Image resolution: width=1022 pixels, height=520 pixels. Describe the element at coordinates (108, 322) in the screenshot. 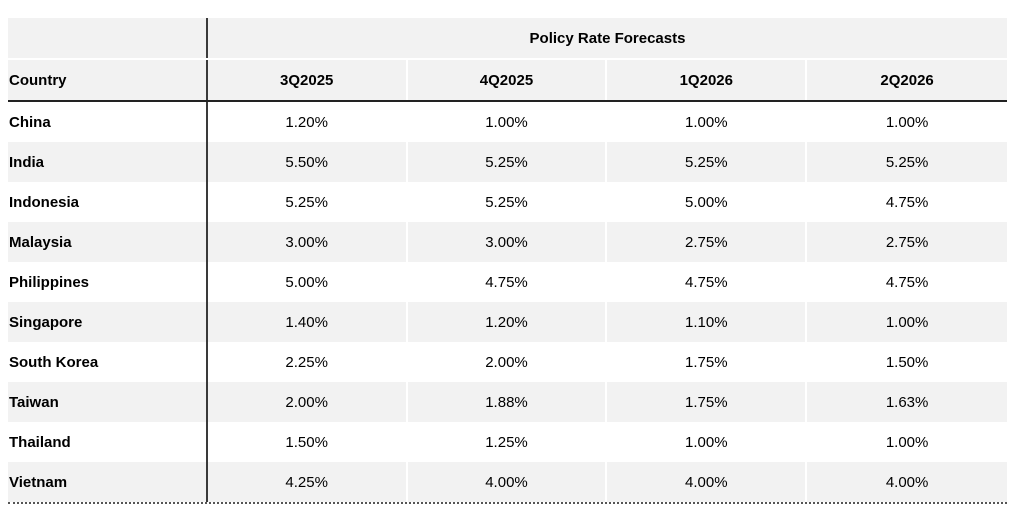

I see `country-cell: Singapore` at that location.